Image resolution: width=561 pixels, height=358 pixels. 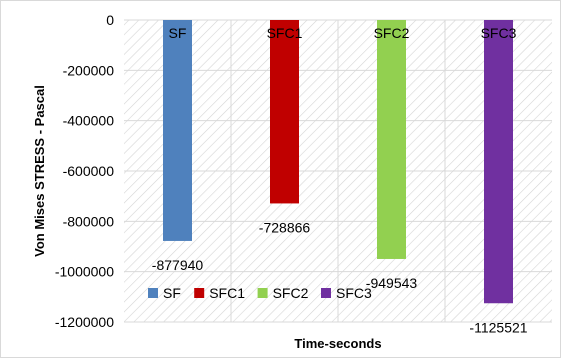 I want to click on y-tick-label: -800000, so click(x=89, y=221).